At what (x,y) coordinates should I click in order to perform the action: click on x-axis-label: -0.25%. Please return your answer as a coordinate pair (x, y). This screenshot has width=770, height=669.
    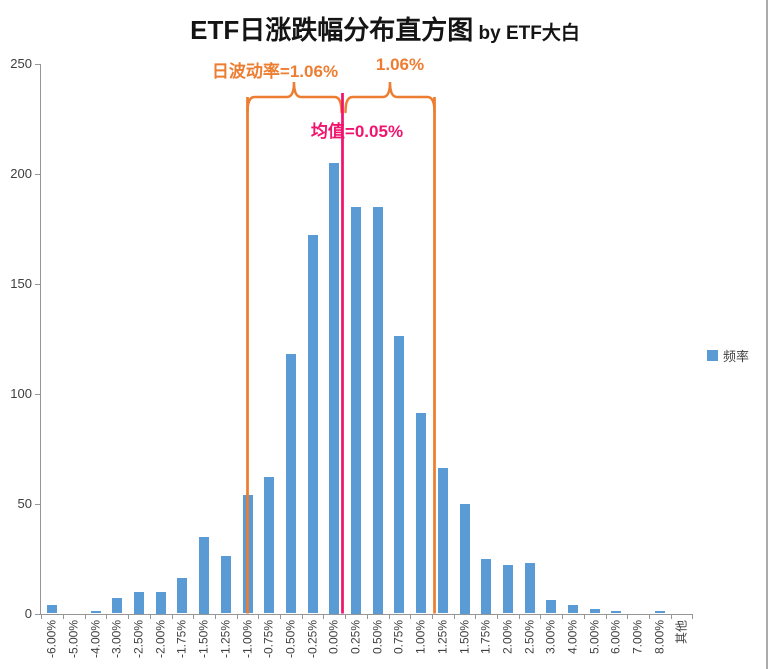
    Looking at the image, I should click on (312, 638).